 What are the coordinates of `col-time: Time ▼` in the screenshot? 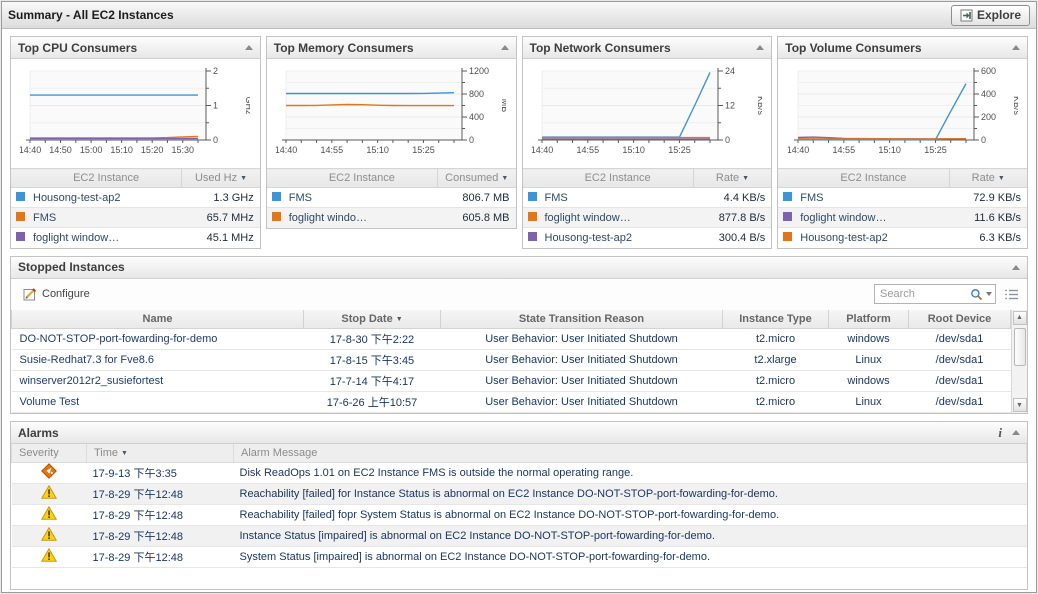 It's located at (160, 453).